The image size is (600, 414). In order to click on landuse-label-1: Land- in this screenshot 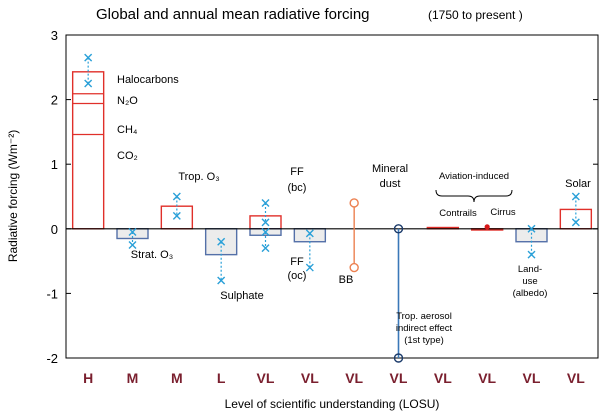, I will do `click(530, 269)`.